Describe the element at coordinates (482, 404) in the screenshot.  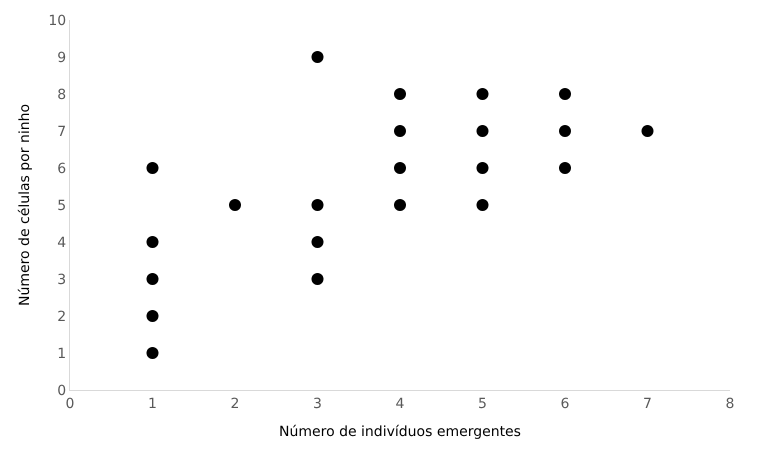
I see `x-tick-label: 5` at that location.